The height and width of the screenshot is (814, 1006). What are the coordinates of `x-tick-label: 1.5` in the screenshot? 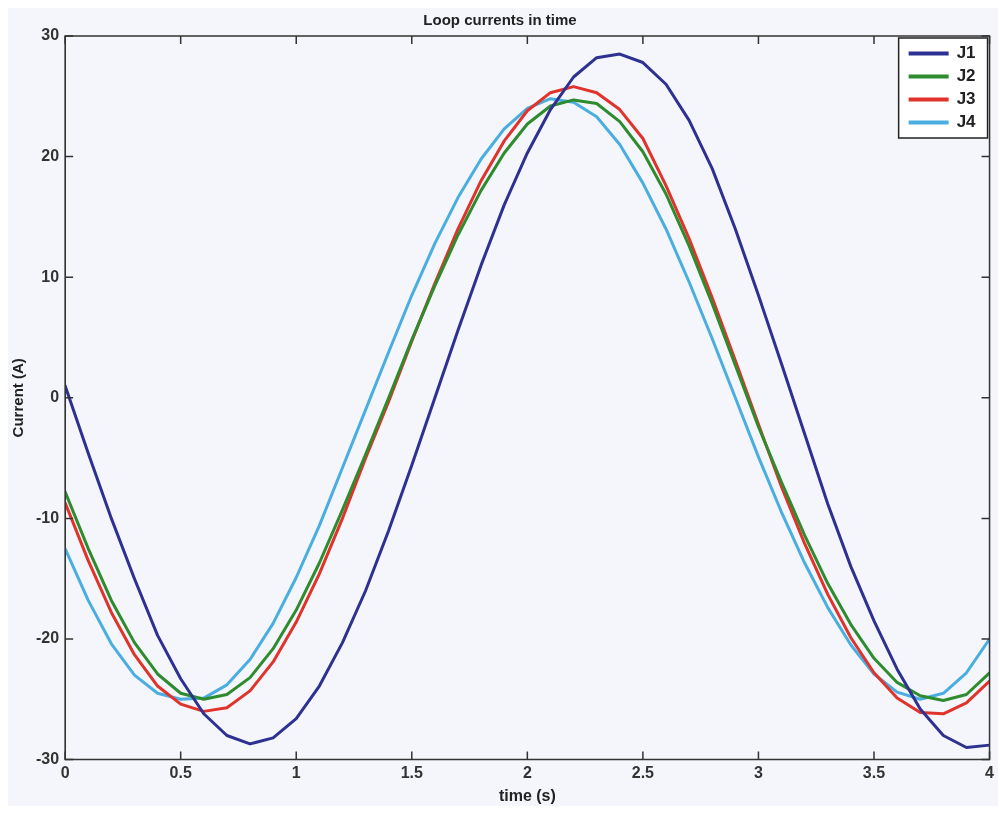 It's located at (411, 772).